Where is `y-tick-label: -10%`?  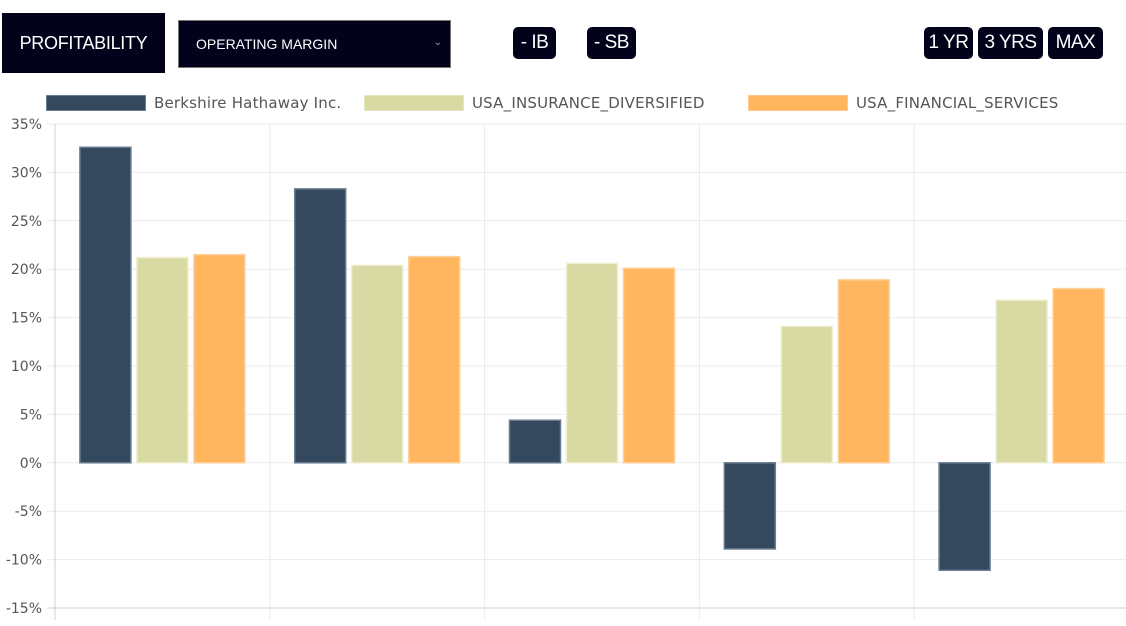 y-tick-label: -10% is located at coordinates (24, 561).